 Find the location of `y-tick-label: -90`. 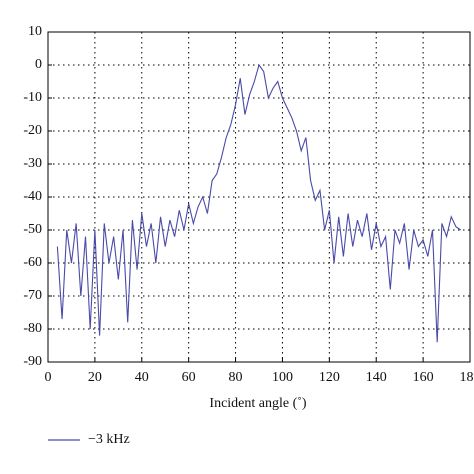

y-tick-label: -90 is located at coordinates (32, 361).